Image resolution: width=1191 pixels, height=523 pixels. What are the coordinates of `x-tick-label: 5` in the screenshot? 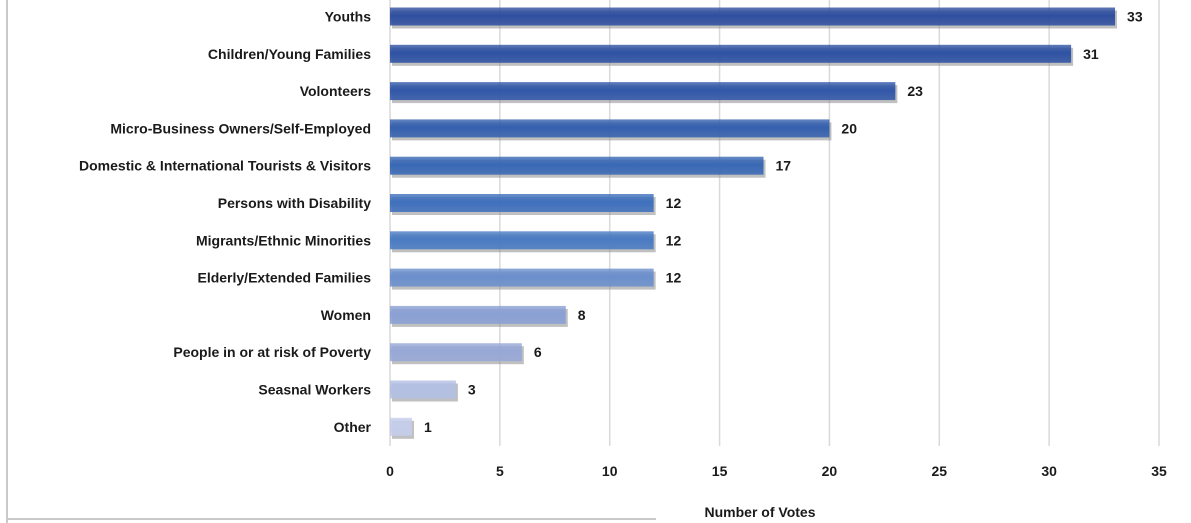 It's located at (500, 471).